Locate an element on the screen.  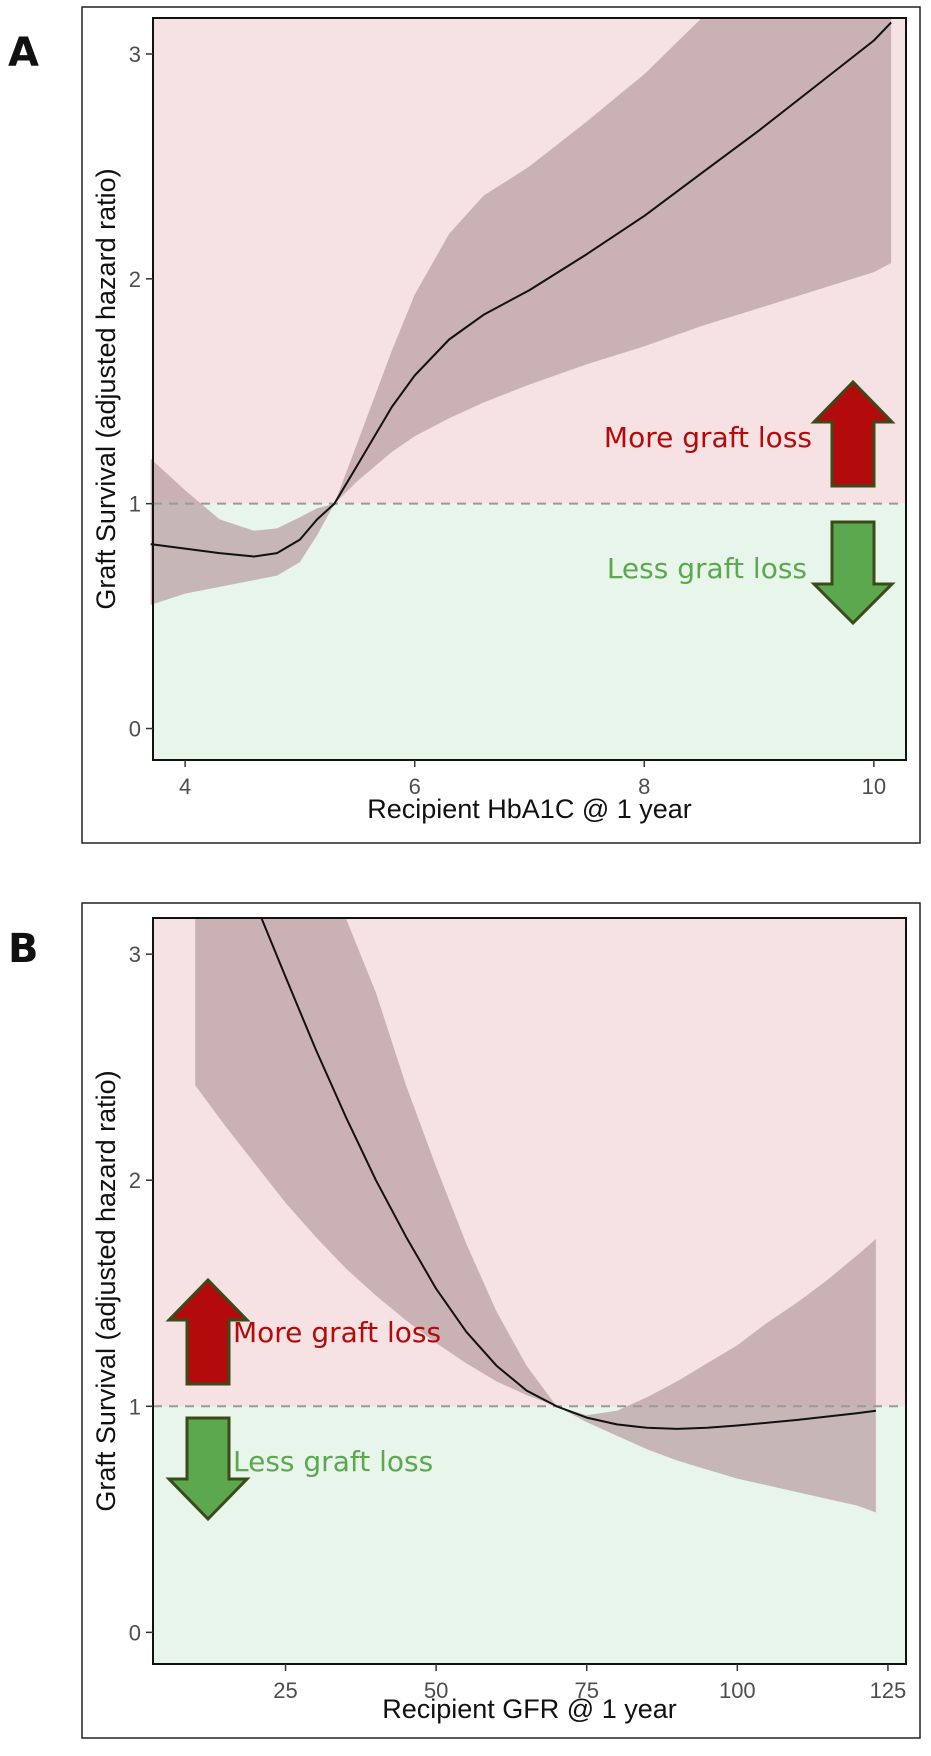
panel-b-label: B is located at coordinates (23, 949).